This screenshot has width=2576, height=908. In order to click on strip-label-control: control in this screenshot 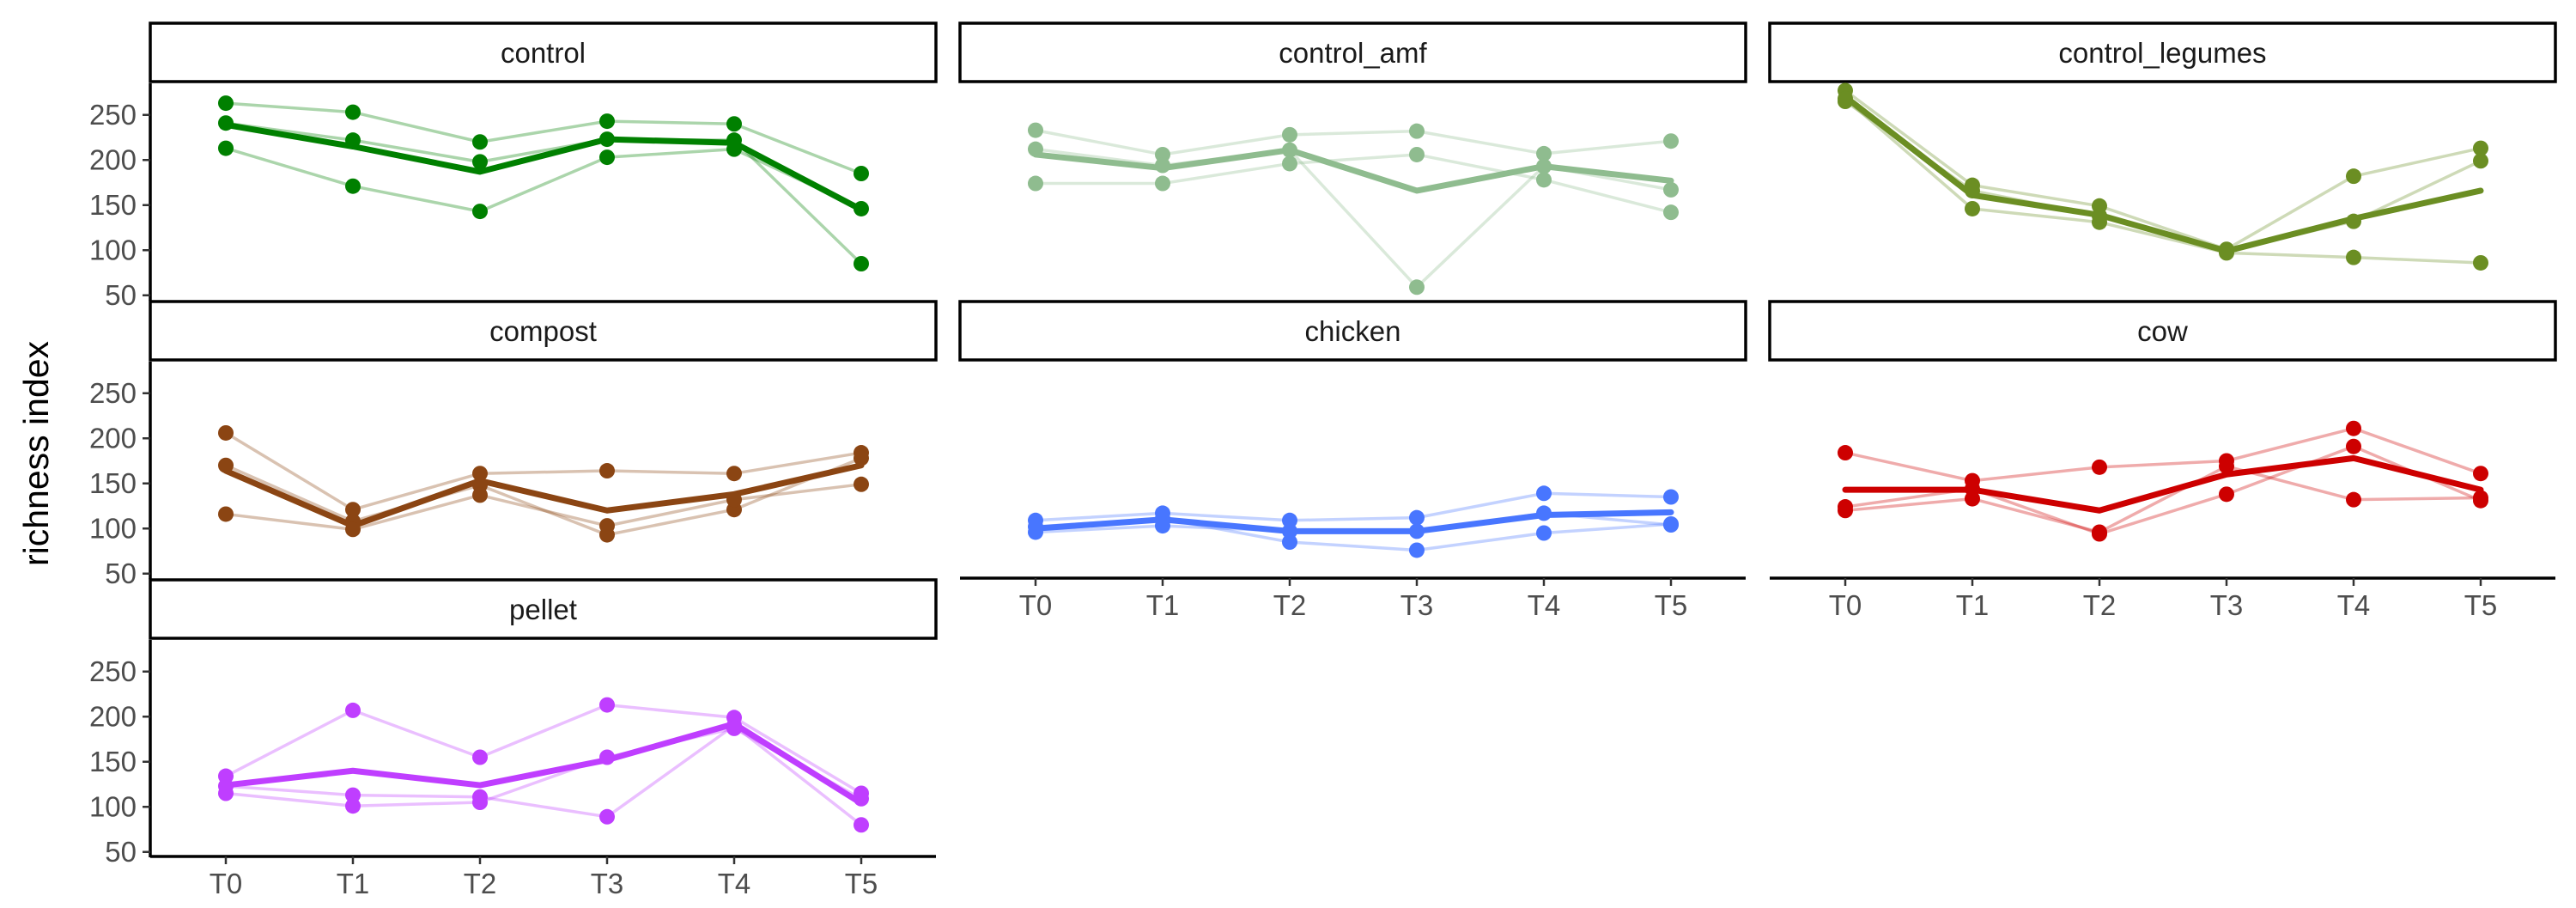, I will do `click(543, 53)`.